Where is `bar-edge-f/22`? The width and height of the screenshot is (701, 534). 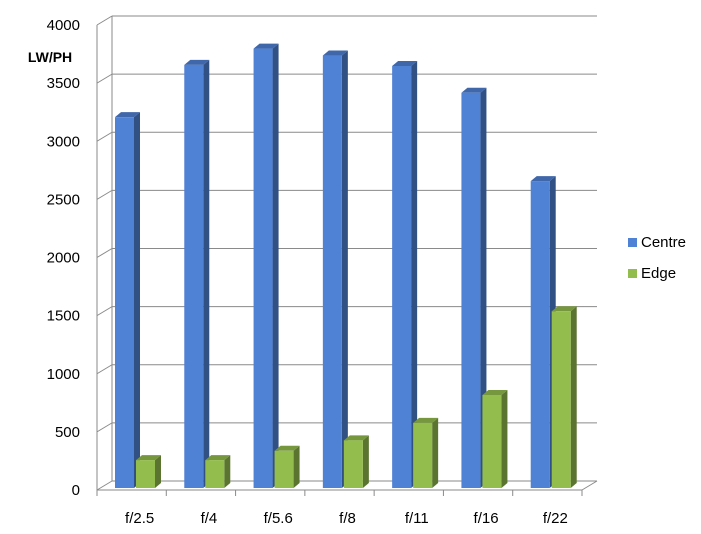
bar-edge-f/22 is located at coordinates (564, 397).